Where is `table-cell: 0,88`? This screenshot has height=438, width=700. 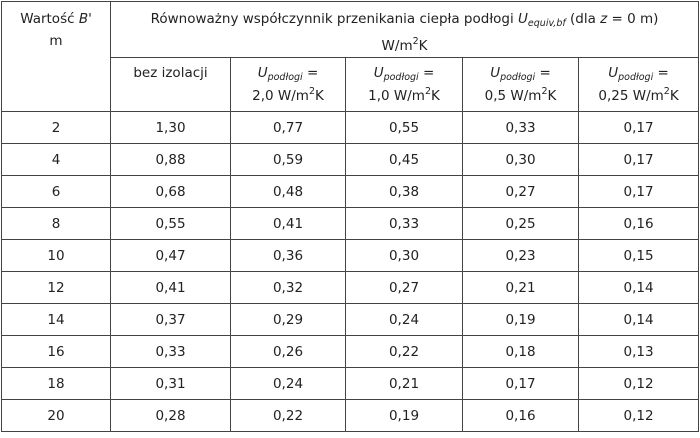
table-cell: 0,88 is located at coordinates (170, 159).